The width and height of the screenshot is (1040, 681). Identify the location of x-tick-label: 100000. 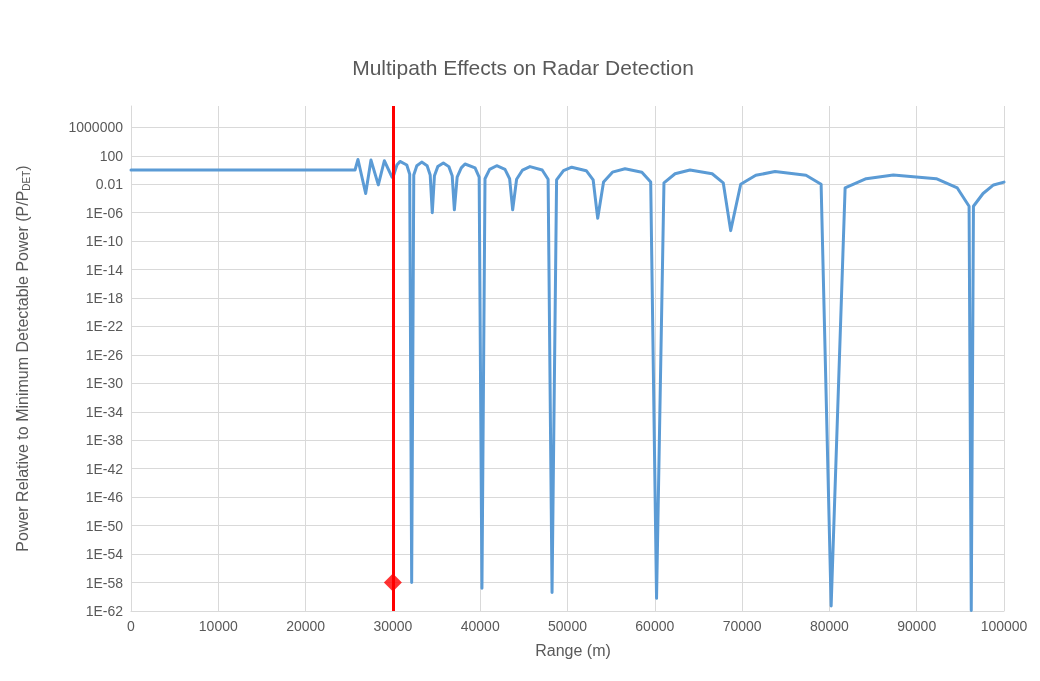
(1004, 626).